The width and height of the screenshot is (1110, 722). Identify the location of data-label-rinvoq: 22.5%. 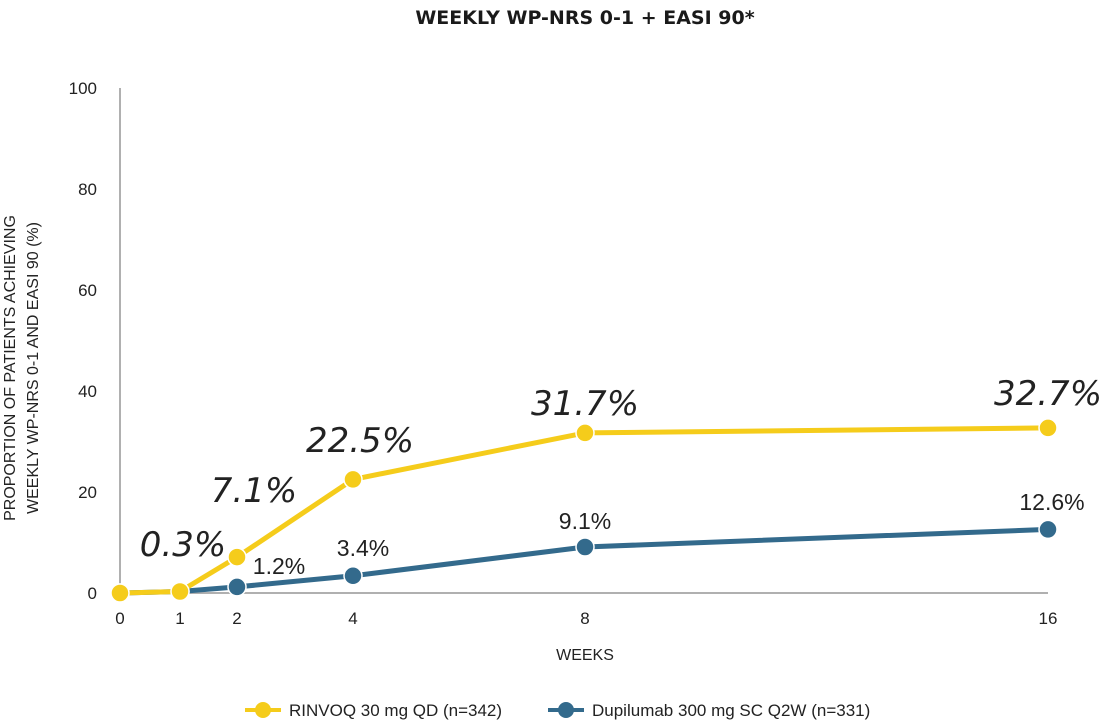
(360, 441).